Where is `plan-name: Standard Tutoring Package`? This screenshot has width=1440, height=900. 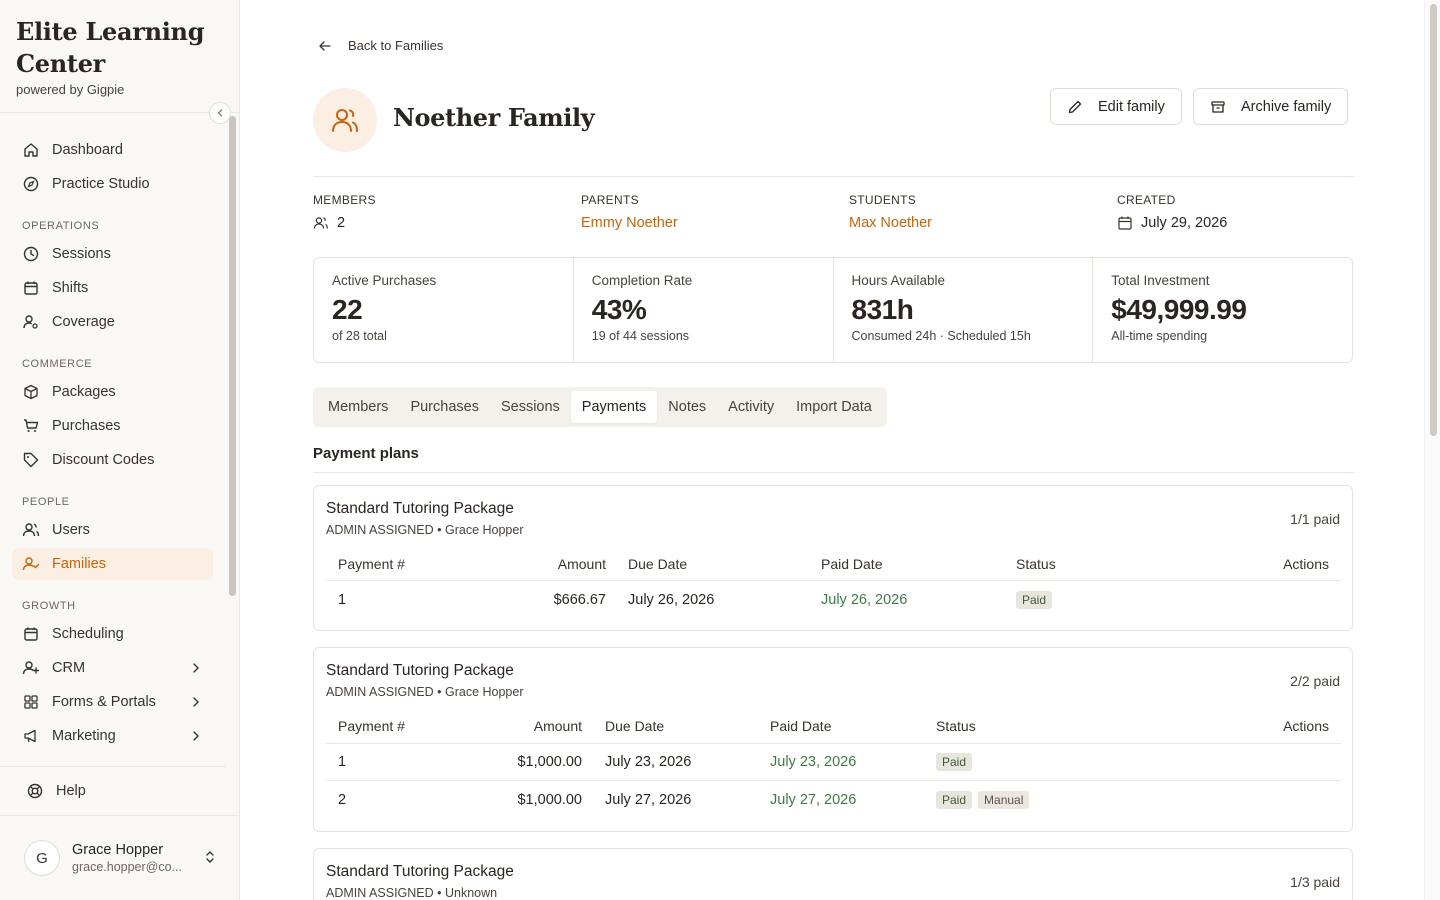
plan-name: Standard Tutoring Package is located at coordinates (420, 871).